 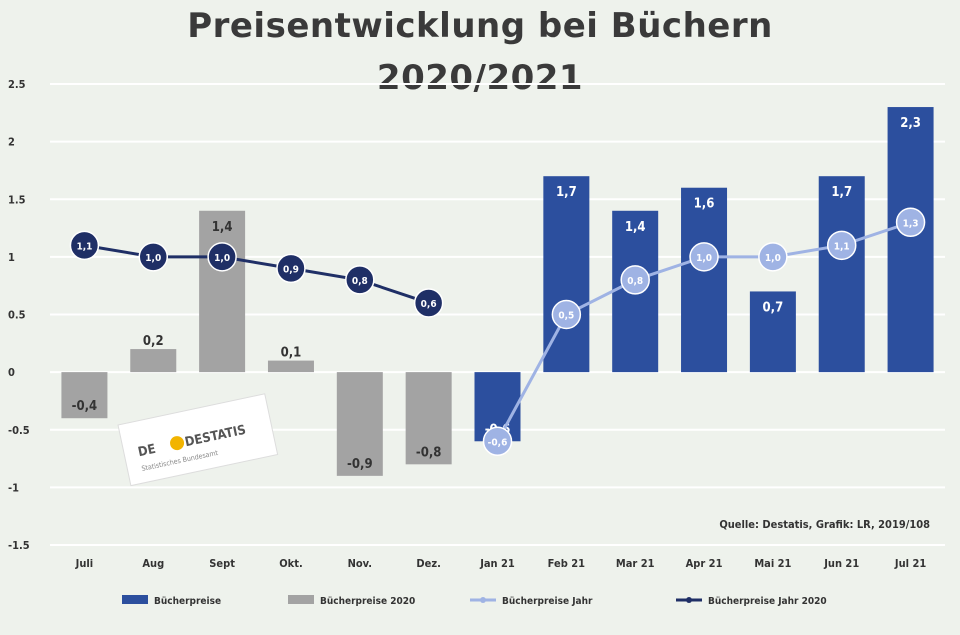 What do you see at coordinates (497, 563) in the screenshot?
I see `x-tick-label: Jan 21` at bounding box center [497, 563].